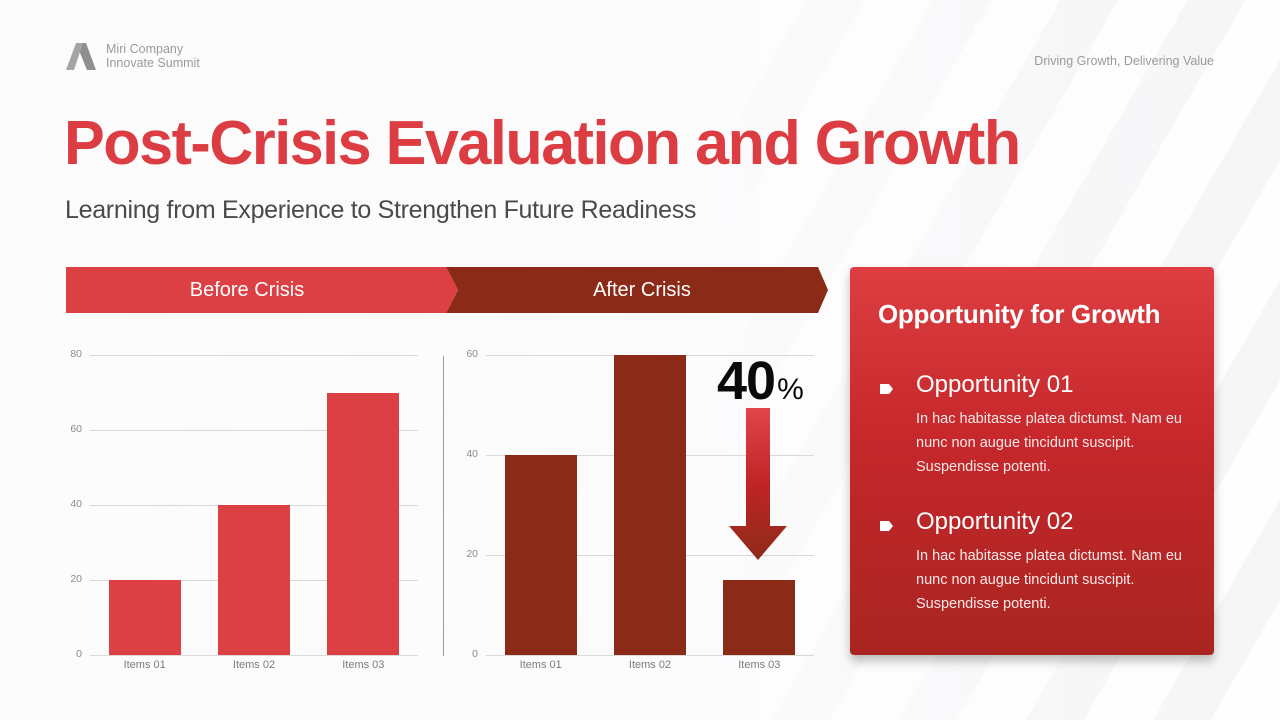  What do you see at coordinates (542, 143) in the screenshot?
I see `page-title: Post-Crisis Evaluation and Growth` at bounding box center [542, 143].